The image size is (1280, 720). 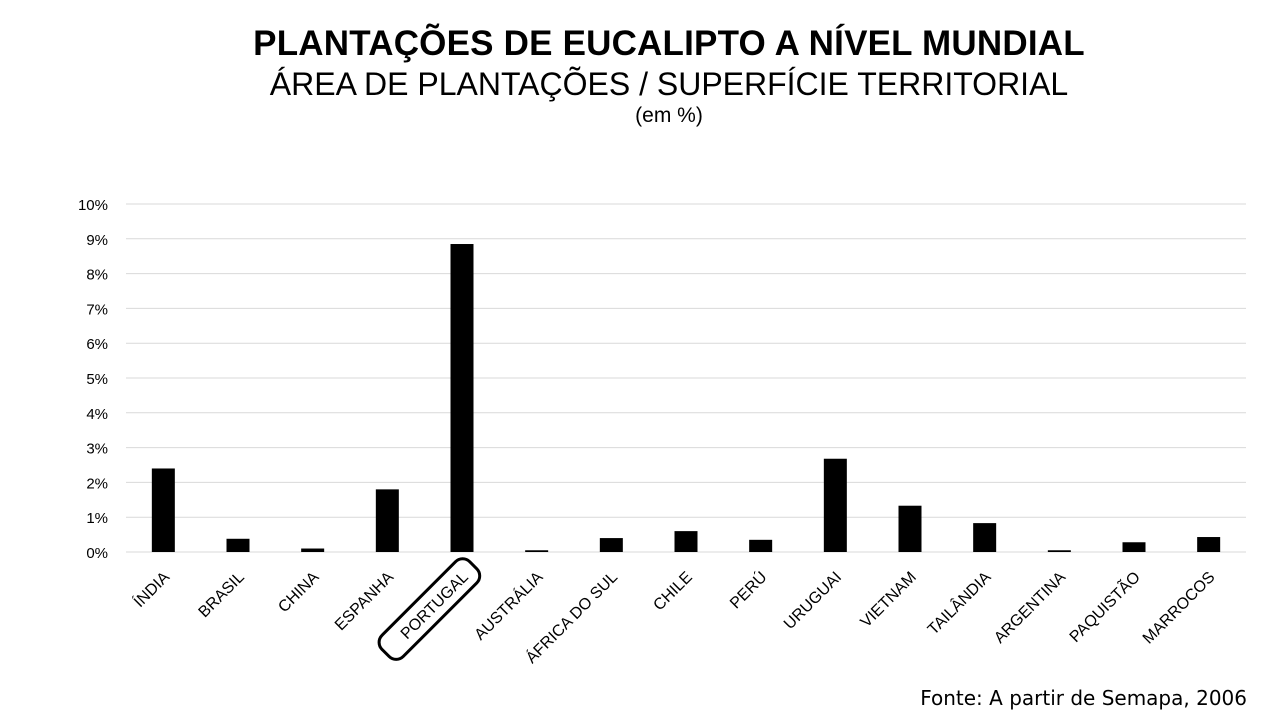 What do you see at coordinates (97, 414) in the screenshot?
I see `y-tick-label: 4%` at bounding box center [97, 414].